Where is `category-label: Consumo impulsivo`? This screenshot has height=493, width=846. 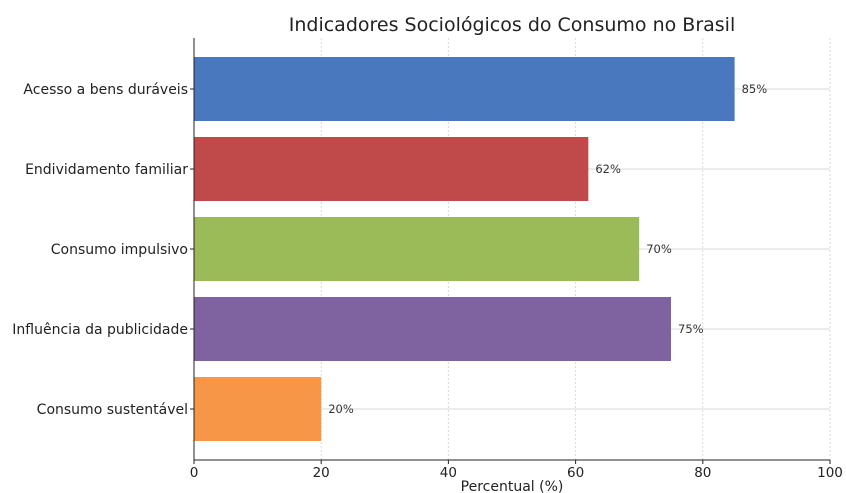 category-label: Consumo impulsivo is located at coordinates (119, 250).